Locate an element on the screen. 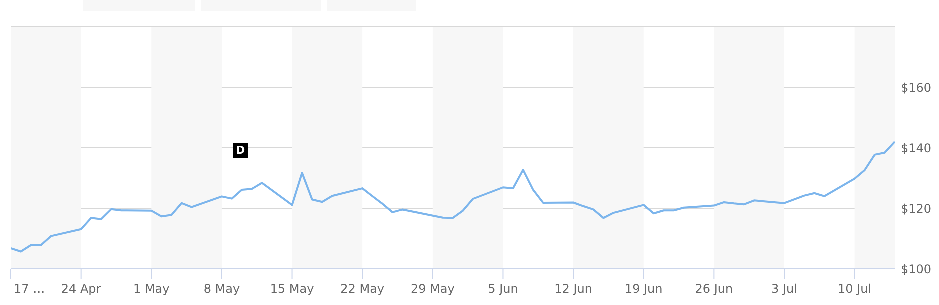  x-tick-label: 8 May is located at coordinates (222, 289).